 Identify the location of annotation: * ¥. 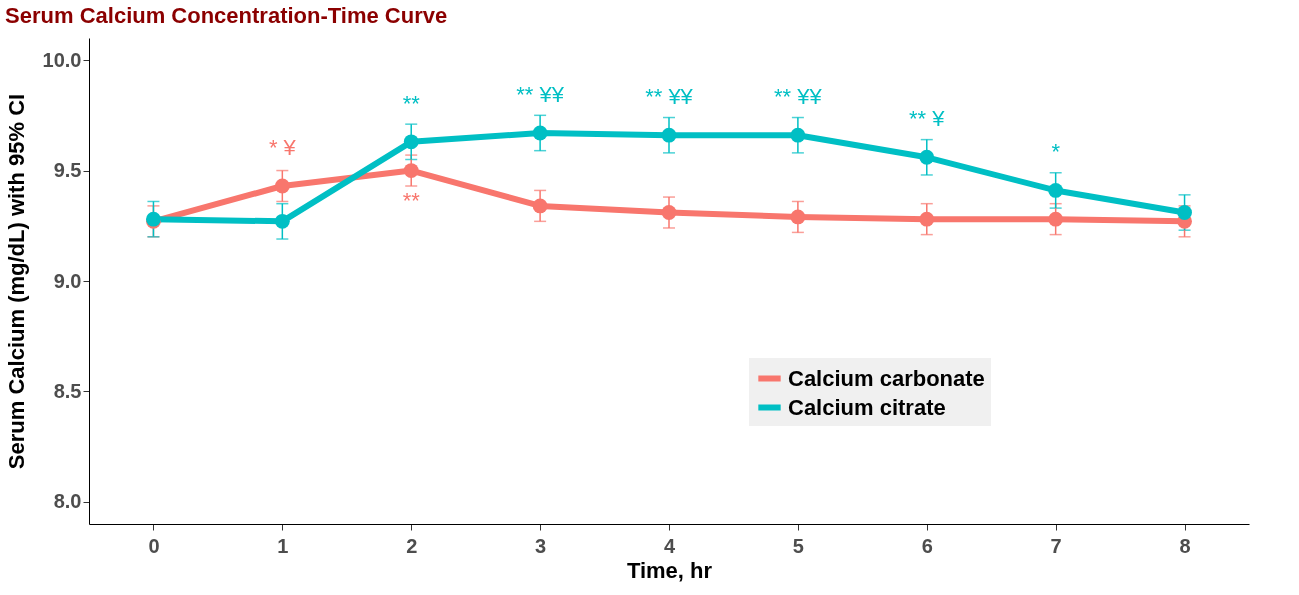
(282, 148).